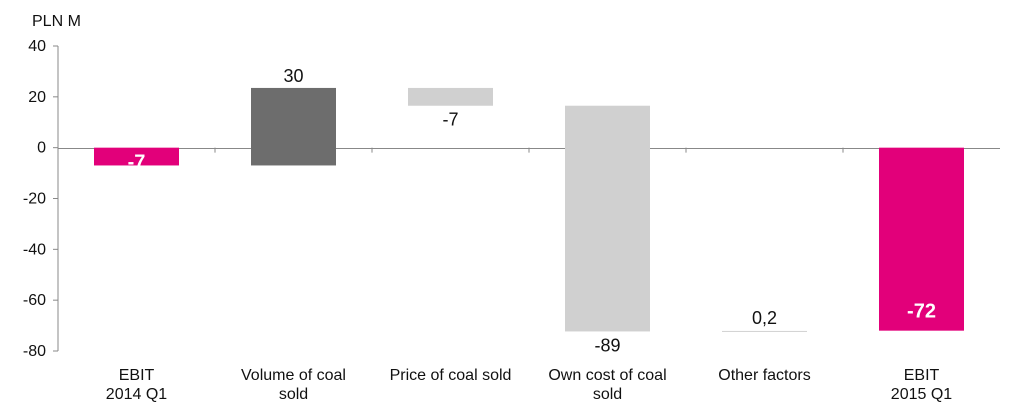 The image size is (1017, 403). What do you see at coordinates (37, 46) in the screenshot?
I see `y-tick-label: 40` at bounding box center [37, 46].